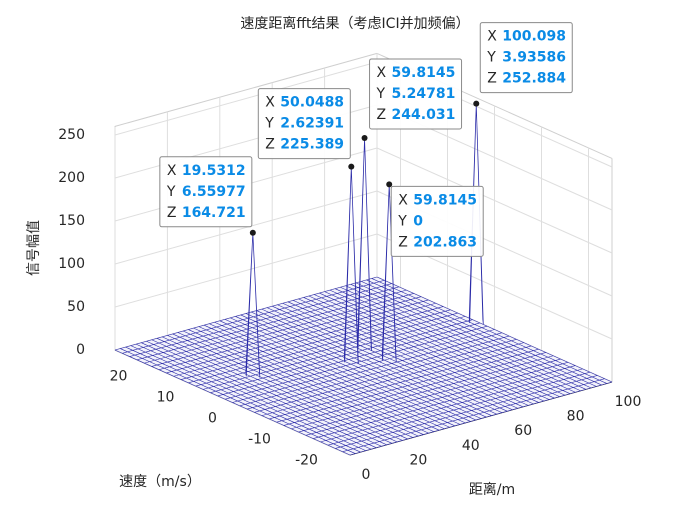 The height and width of the screenshot is (525, 700). Describe the element at coordinates (34, 248) in the screenshot. I see `z-axis-label: 信号幅值` at that location.